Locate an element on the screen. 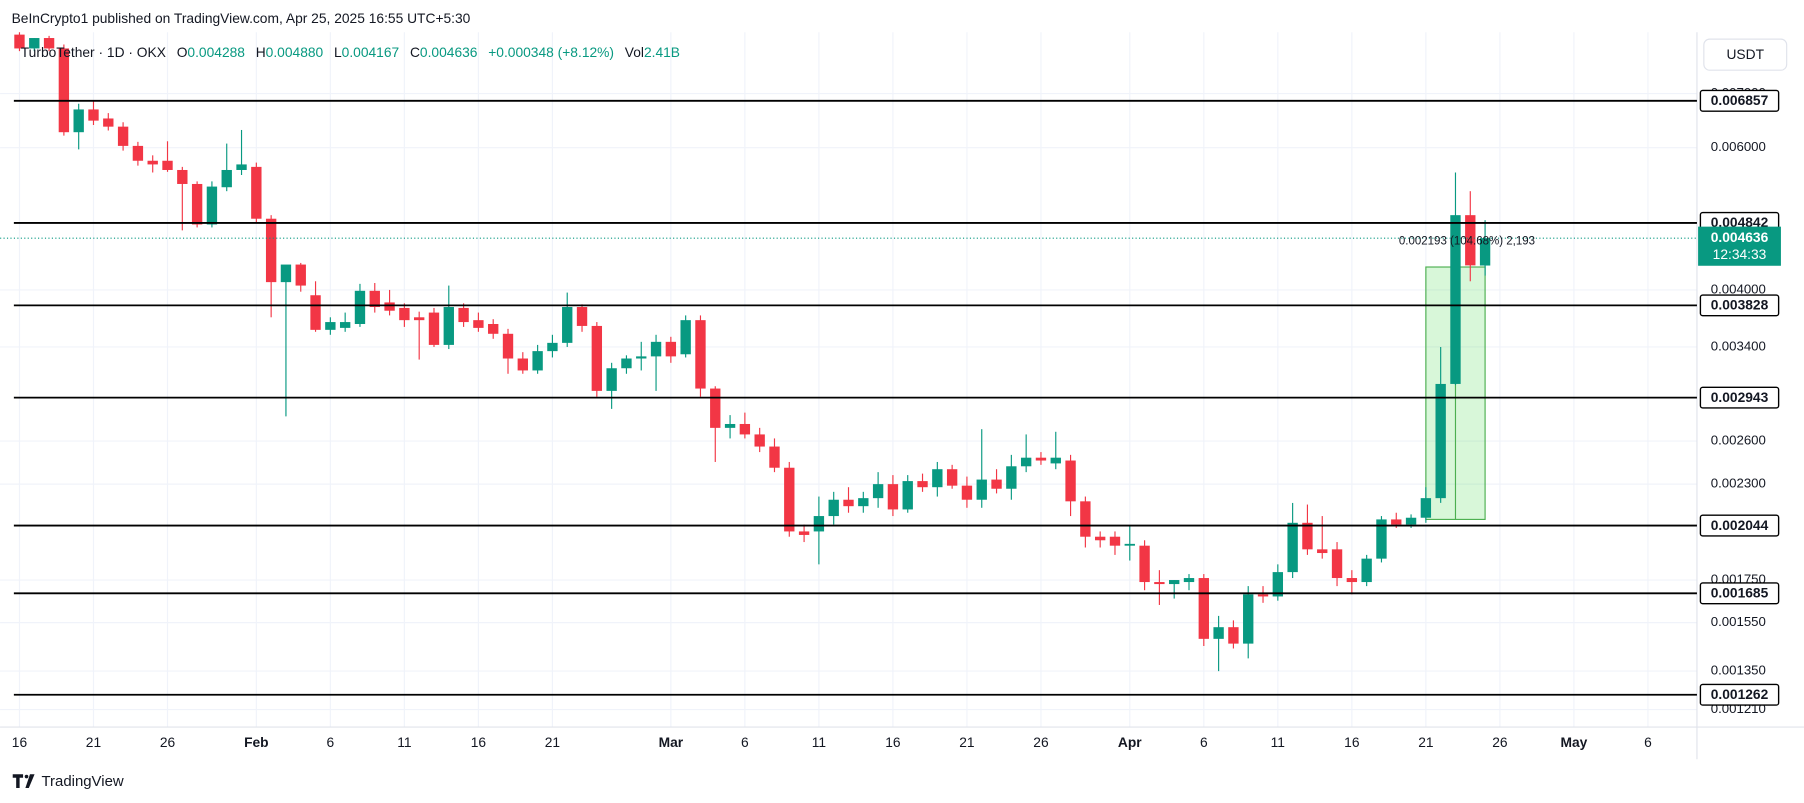 Image resolution: width=1804 pixels, height=803 pixels. level-label: 0.006857 is located at coordinates (1740, 100).